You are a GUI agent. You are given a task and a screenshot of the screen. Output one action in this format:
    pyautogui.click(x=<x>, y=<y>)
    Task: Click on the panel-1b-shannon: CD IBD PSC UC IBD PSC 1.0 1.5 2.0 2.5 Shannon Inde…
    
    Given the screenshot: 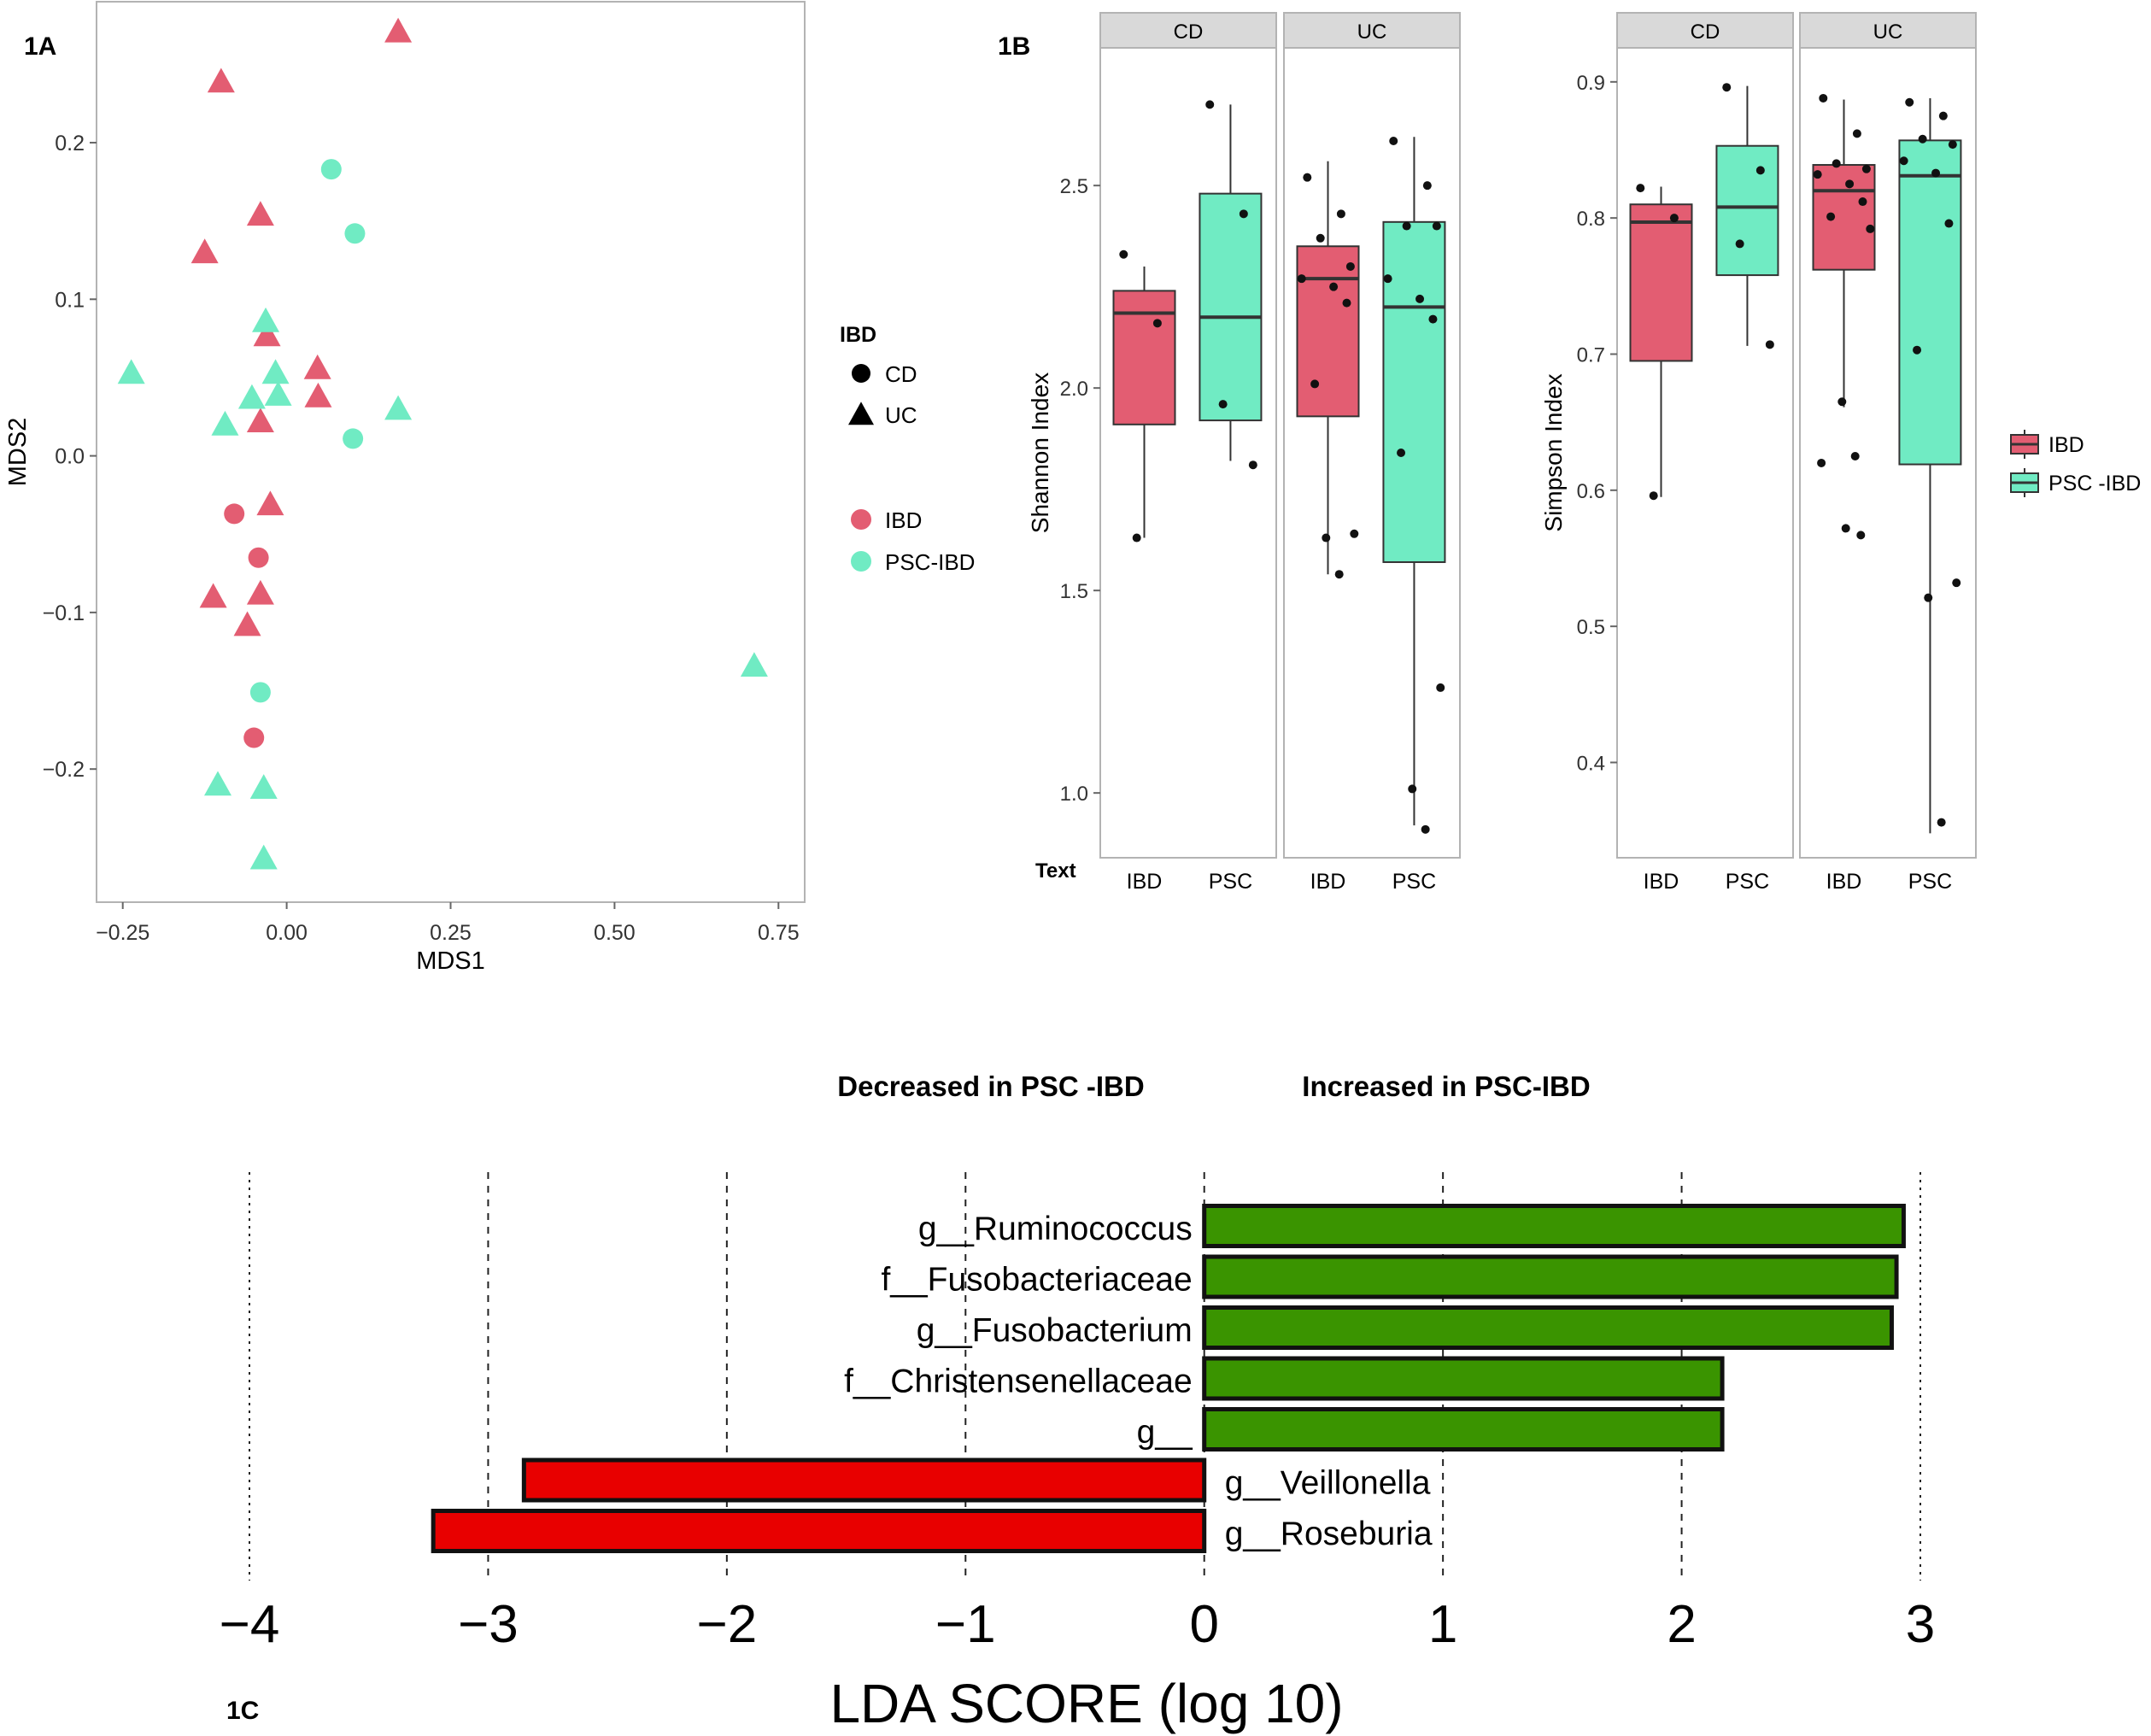 What is the action you would take?
    pyautogui.click(x=1229, y=453)
    